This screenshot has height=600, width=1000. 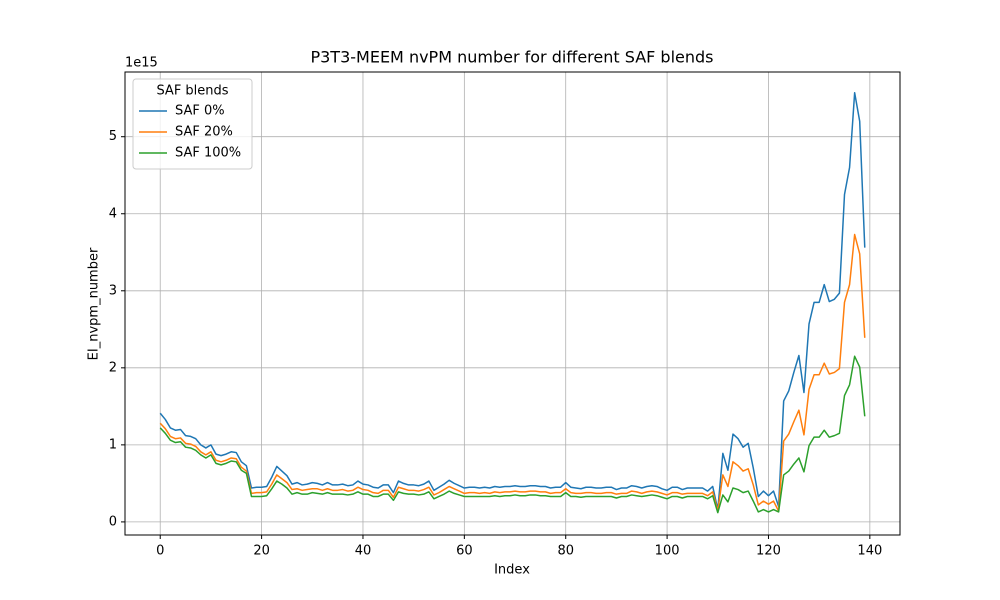 What do you see at coordinates (565, 551) in the screenshot?
I see `x-tick-label: 80` at bounding box center [565, 551].